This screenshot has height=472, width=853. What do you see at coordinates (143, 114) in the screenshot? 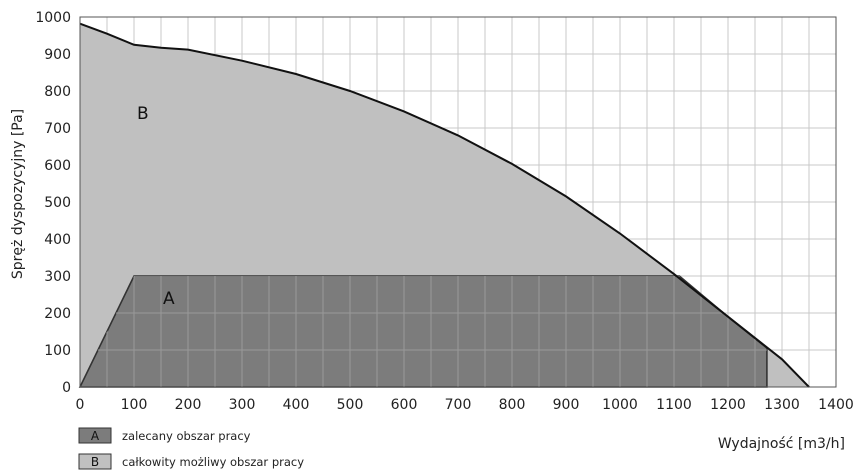
I see `region-b-label: B` at bounding box center [143, 114].